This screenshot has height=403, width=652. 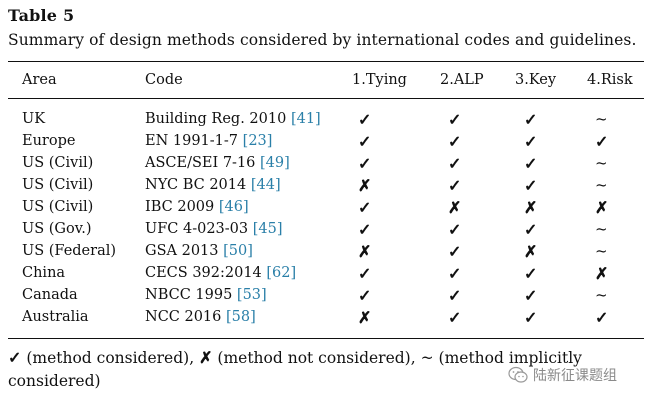 I want to click on reference-link: [62], so click(x=281, y=273).